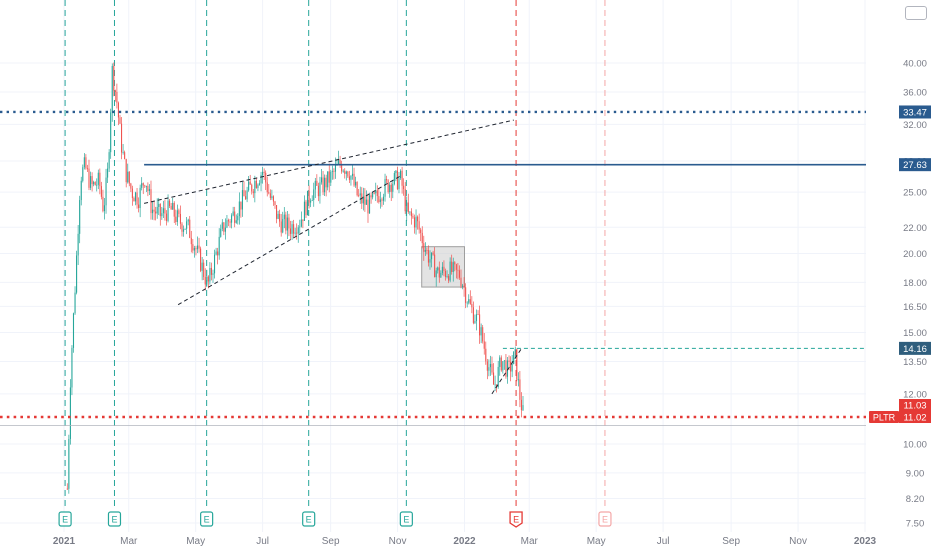 Image resolution: width=932 pixels, height=550 pixels. I want to click on trendline, so click(328, 161).